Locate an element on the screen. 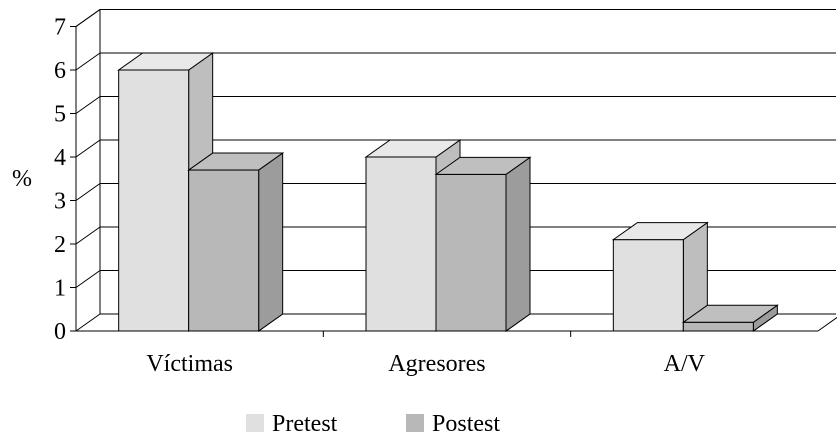  y-tick-label: 6 is located at coordinates (60, 71).